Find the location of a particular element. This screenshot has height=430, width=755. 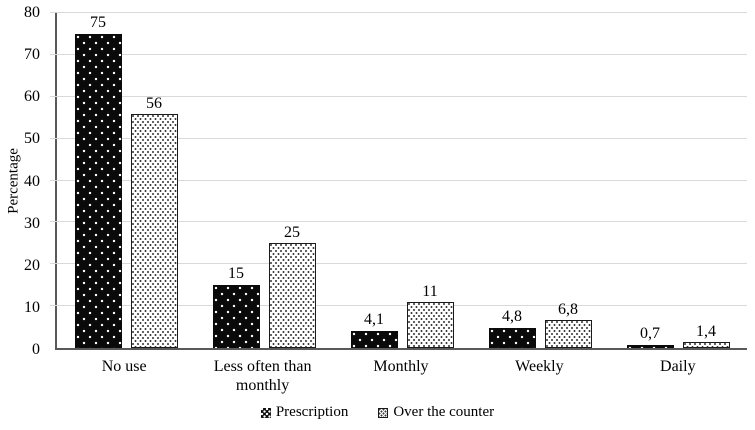

bar-value-label: 0,7 is located at coordinates (650, 334).